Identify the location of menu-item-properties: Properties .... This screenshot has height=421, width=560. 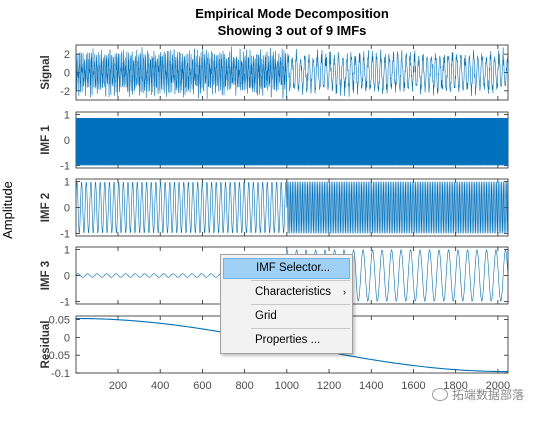
(286, 340).